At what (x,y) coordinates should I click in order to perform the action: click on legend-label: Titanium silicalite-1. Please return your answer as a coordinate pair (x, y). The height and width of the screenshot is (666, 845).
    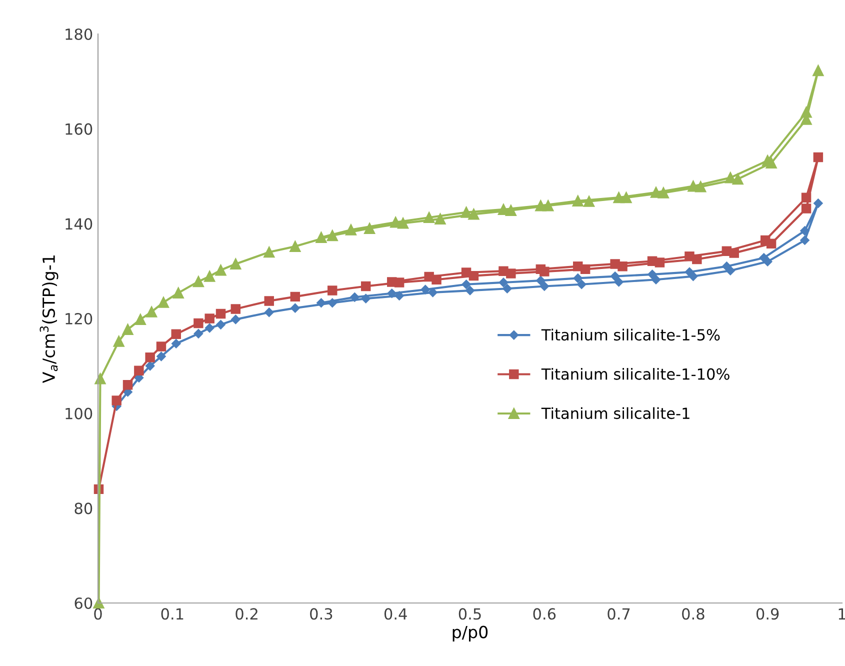
    Looking at the image, I should click on (615, 413).